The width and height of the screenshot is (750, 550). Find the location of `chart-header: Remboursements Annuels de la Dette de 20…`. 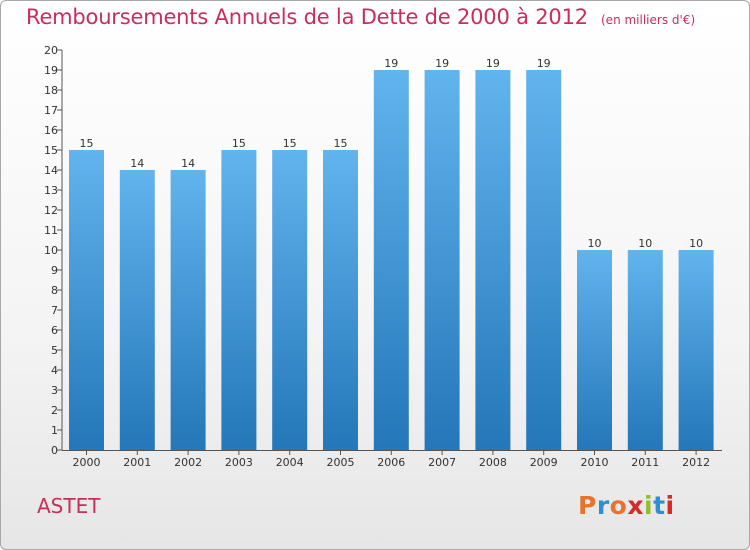

chart-header: Remboursements Annuels de la Dette de 20… is located at coordinates (360, 17).